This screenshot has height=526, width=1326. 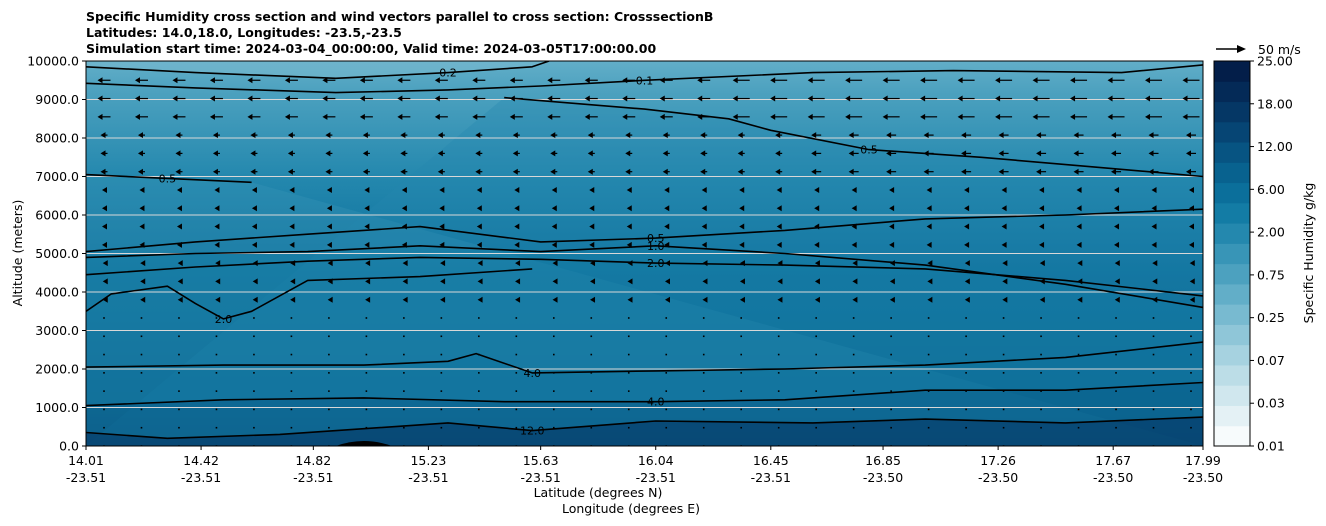 What do you see at coordinates (86, 460) in the screenshot?
I see `x-tick-label-lat: 14.01` at bounding box center [86, 460].